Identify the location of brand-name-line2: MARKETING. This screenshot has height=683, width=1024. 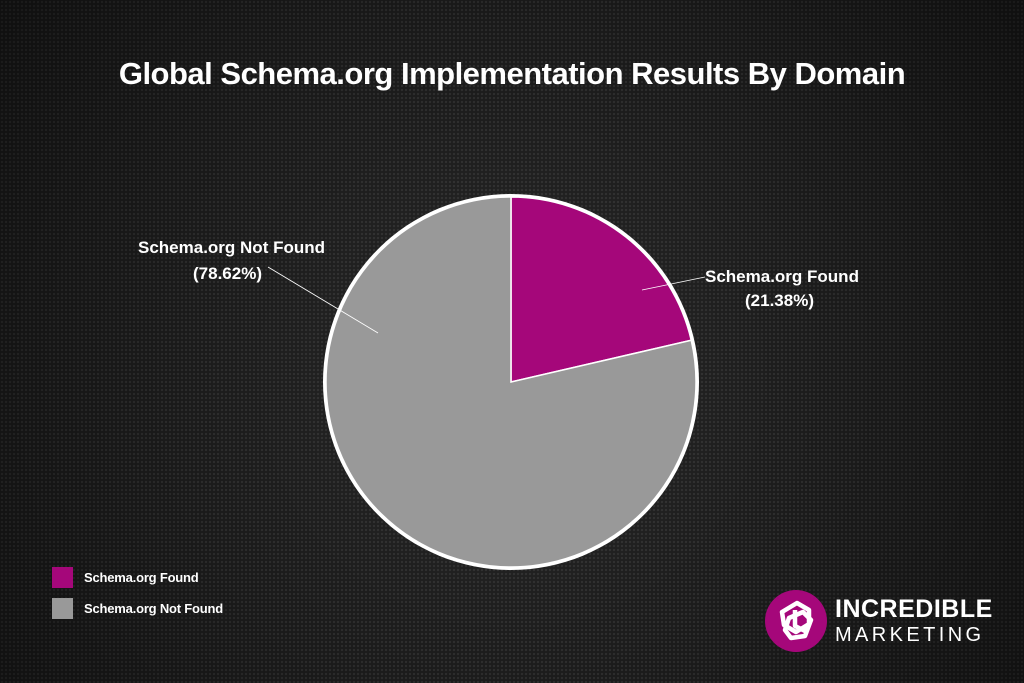
(910, 635).